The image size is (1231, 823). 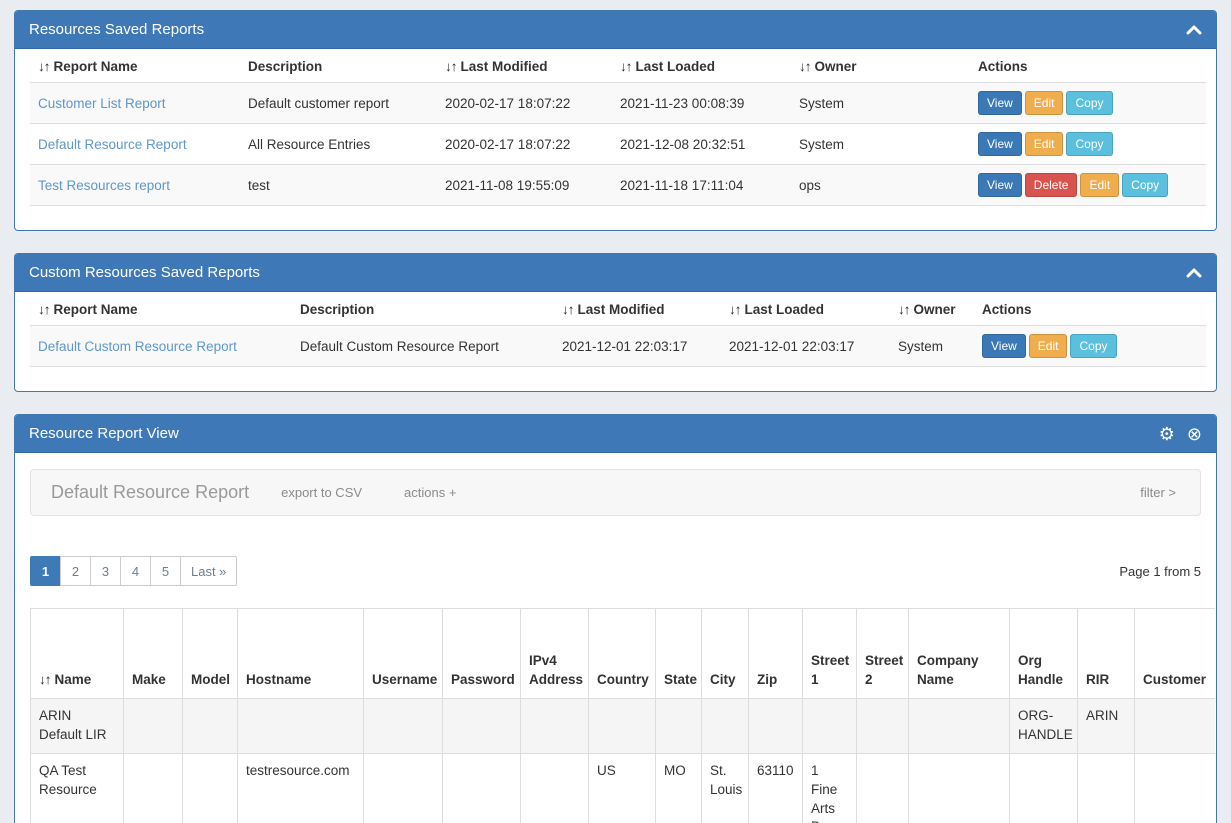 I want to click on export-csv-link: export to CSV, so click(x=322, y=492).